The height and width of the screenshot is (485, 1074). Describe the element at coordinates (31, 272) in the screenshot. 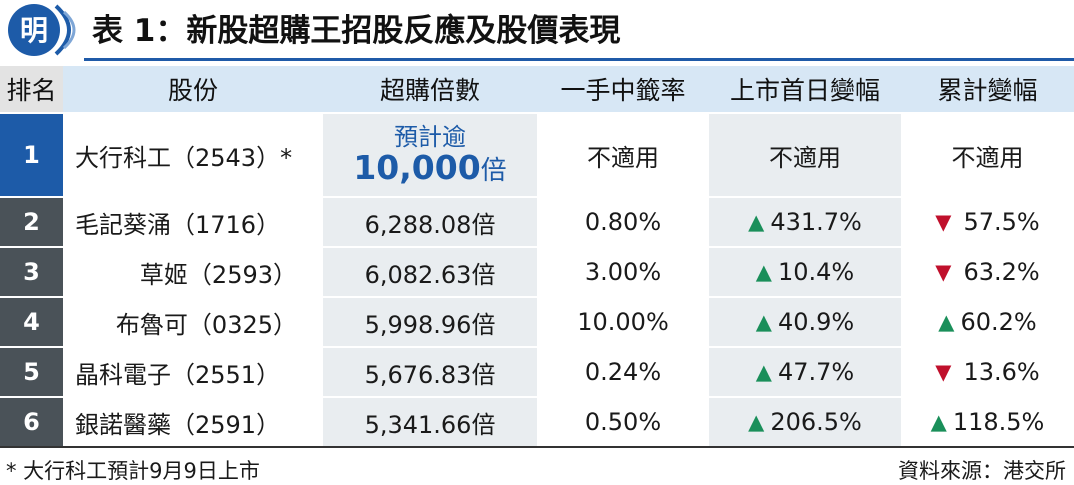

I see `rank-cell: 3` at that location.